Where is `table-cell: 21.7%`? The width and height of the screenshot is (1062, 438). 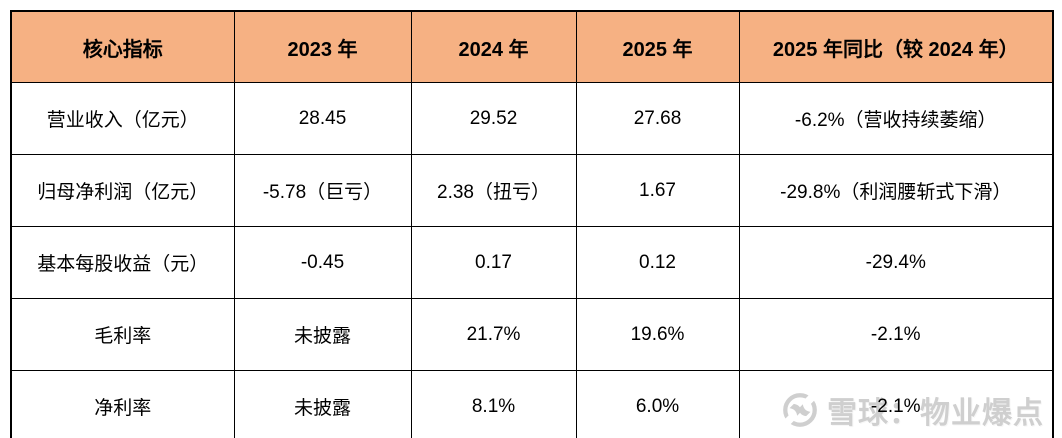 table-cell: 21.7% is located at coordinates (493, 334).